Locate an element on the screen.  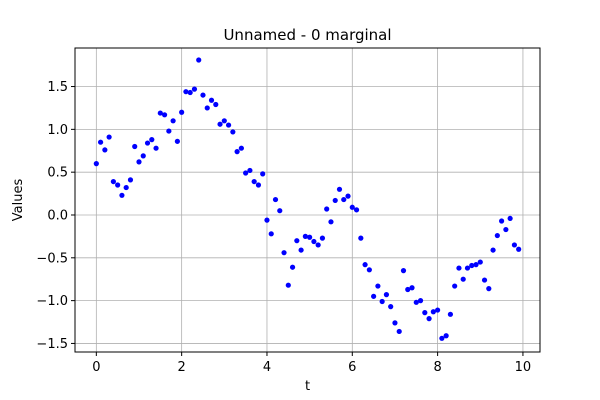
y-tick-label: 0.0 is located at coordinates (57, 215).